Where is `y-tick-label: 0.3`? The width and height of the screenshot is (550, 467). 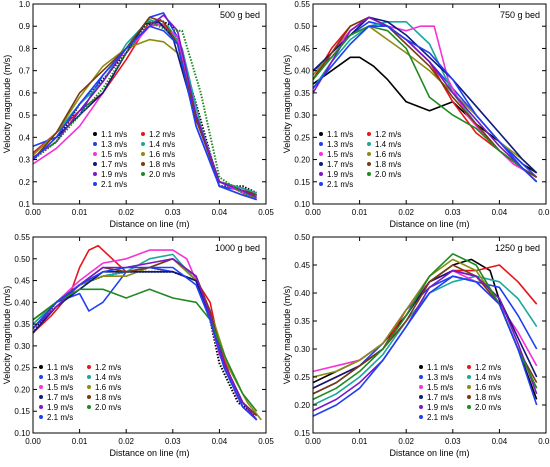 y-tick-label: 0.3 is located at coordinates (25, 160).